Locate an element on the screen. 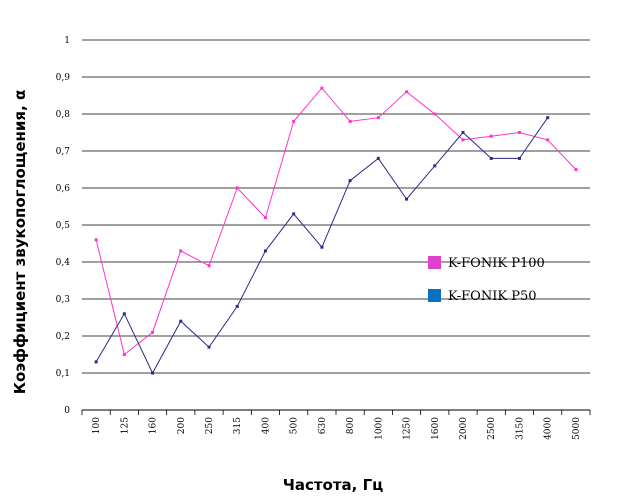  y-tick-label: 0,5 is located at coordinates (63, 226).